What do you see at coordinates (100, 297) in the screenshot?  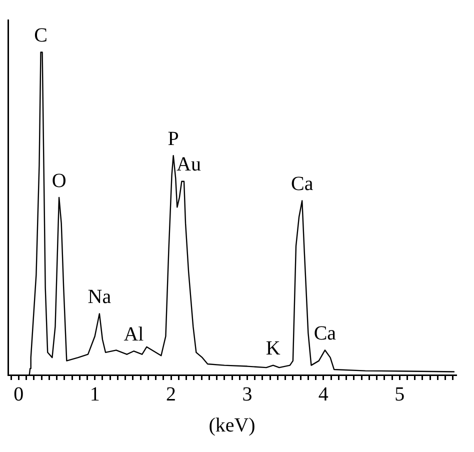 I see `annotation: Na` at bounding box center [100, 297].